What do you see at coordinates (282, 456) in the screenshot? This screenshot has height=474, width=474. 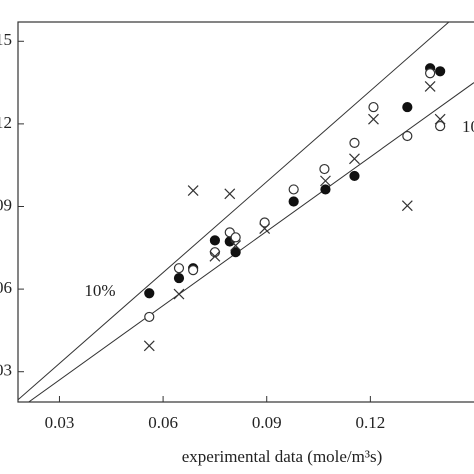 I see `x-axis-label: experimental data (mole/m³s)` at bounding box center [282, 456].